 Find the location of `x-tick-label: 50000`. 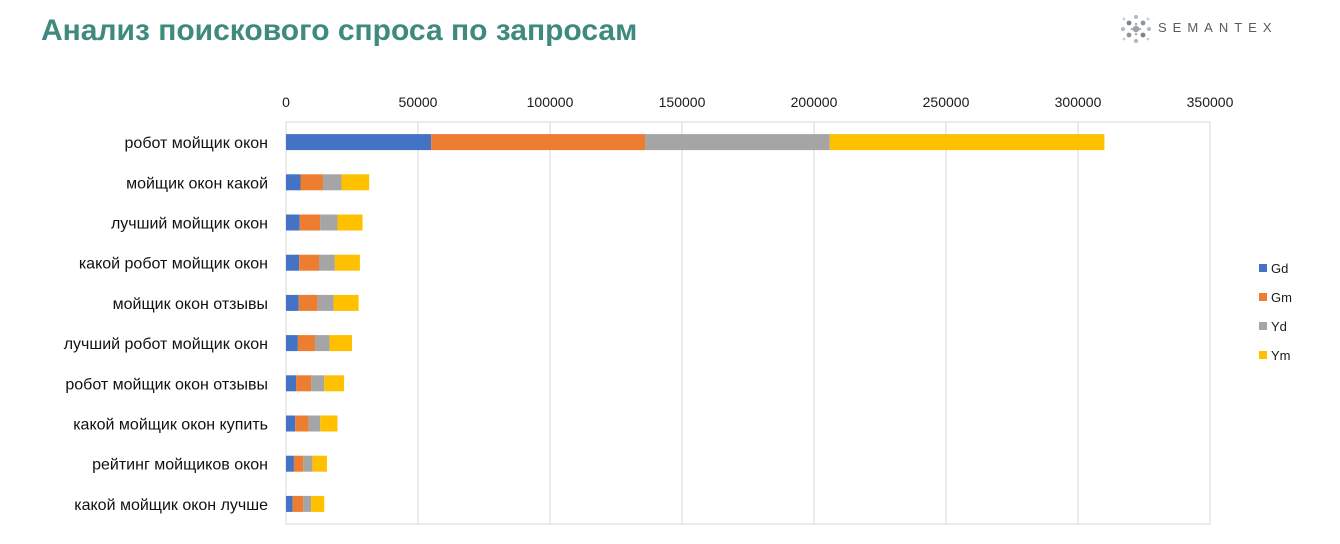

x-tick-label: 50000 is located at coordinates (418, 102).